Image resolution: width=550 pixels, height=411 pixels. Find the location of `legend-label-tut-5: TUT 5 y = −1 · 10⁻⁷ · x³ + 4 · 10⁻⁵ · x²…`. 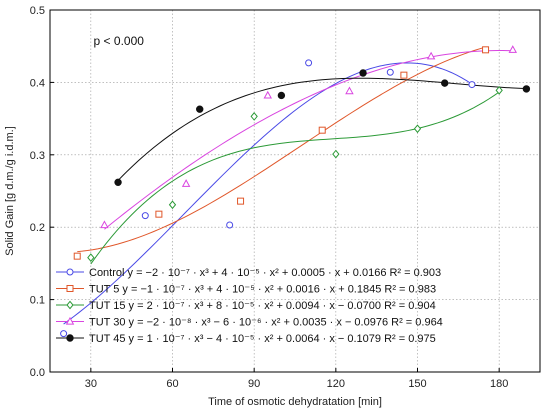

legend-label-tut-5: TUT 5 y = −1 · 10⁻⁷ · x³ + 4 · 10⁻⁵ · x²… is located at coordinates (262, 290).